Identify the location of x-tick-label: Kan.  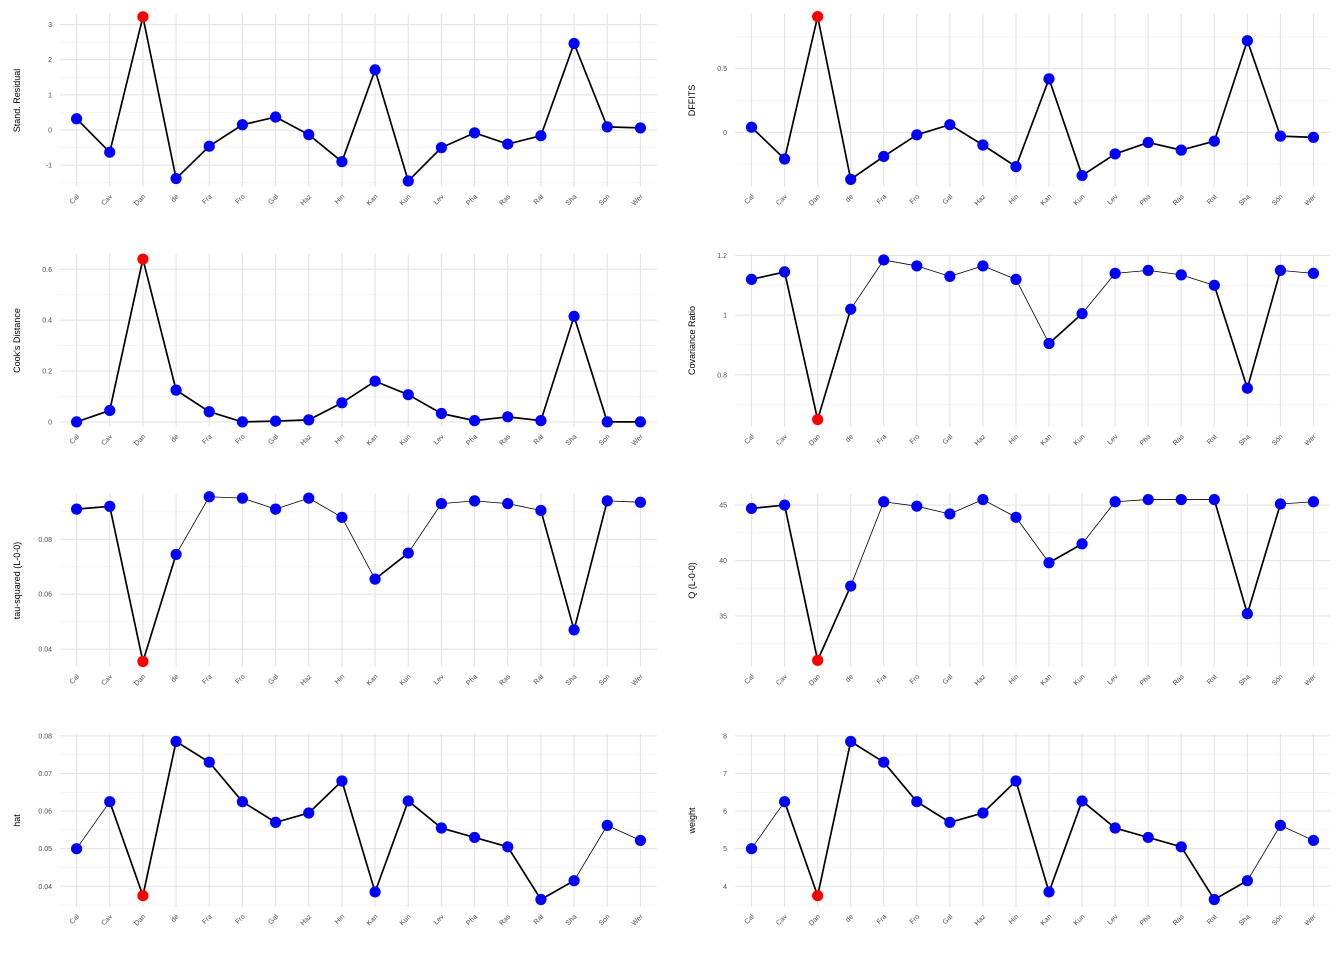
(373, 440).